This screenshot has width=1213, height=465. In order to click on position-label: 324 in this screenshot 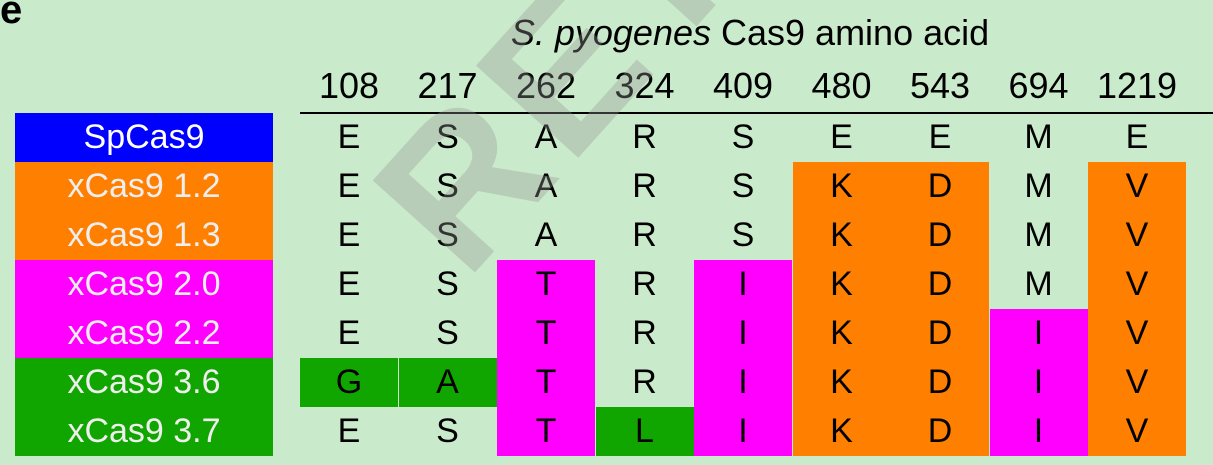, I will do `click(644, 85)`.